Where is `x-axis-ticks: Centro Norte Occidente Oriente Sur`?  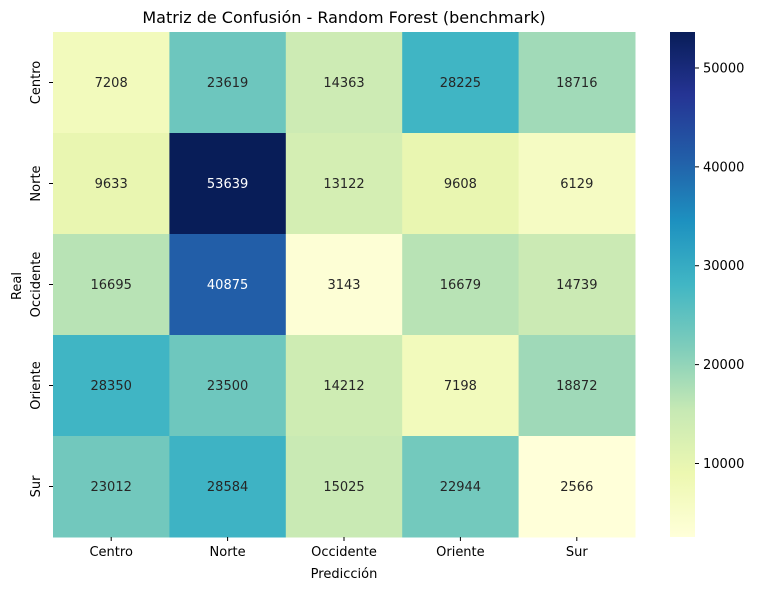
x-axis-ticks: Centro Norte Occidente Oriente Sur is located at coordinates (338, 548).